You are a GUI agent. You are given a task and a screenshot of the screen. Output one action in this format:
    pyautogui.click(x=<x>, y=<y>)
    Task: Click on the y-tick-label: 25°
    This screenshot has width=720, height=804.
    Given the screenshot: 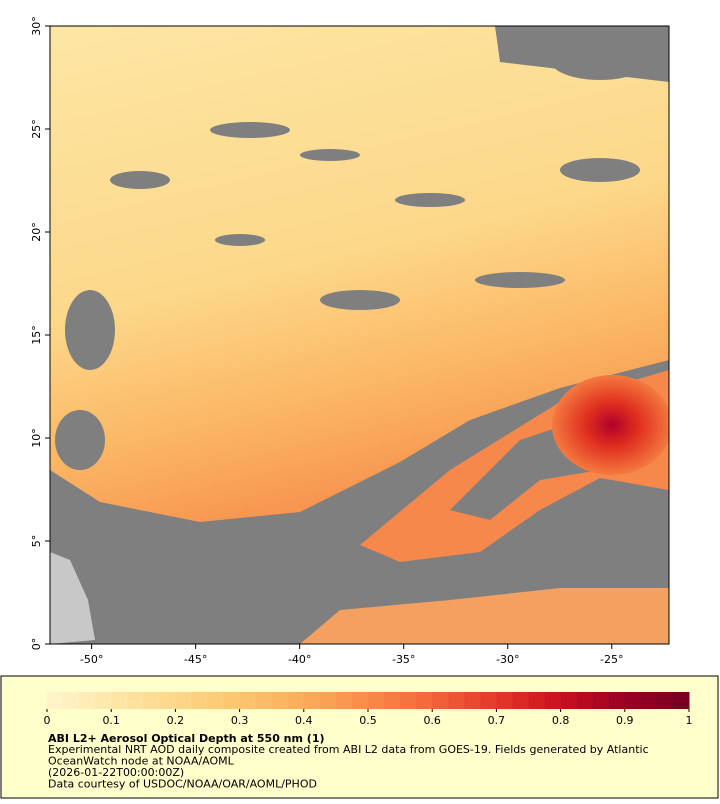 What is the action you would take?
    pyautogui.click(x=36, y=129)
    